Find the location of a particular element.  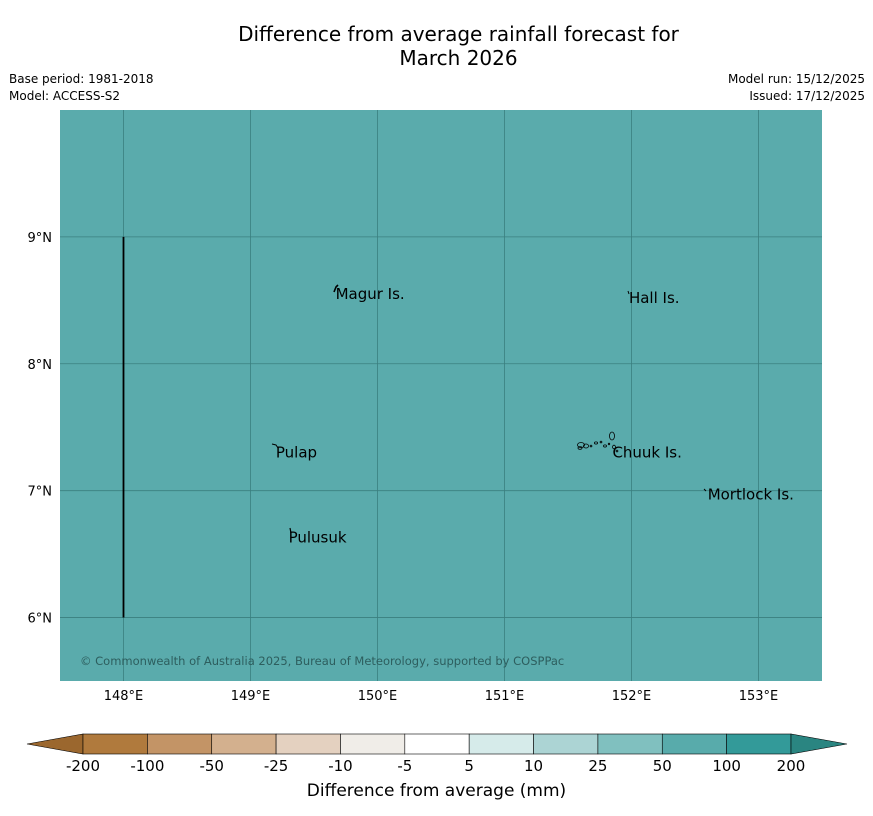

place-label: Chuuk Is. is located at coordinates (646, 453).